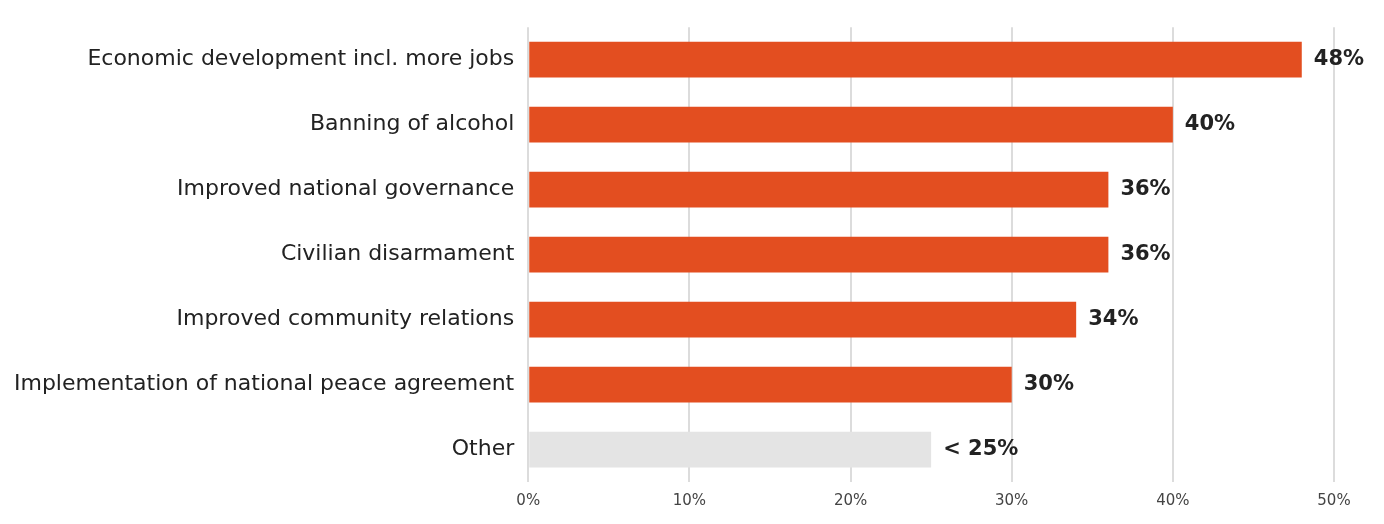 This screenshot has height=524, width=1384. I want to click on data-label: 30%, so click(1048, 383).